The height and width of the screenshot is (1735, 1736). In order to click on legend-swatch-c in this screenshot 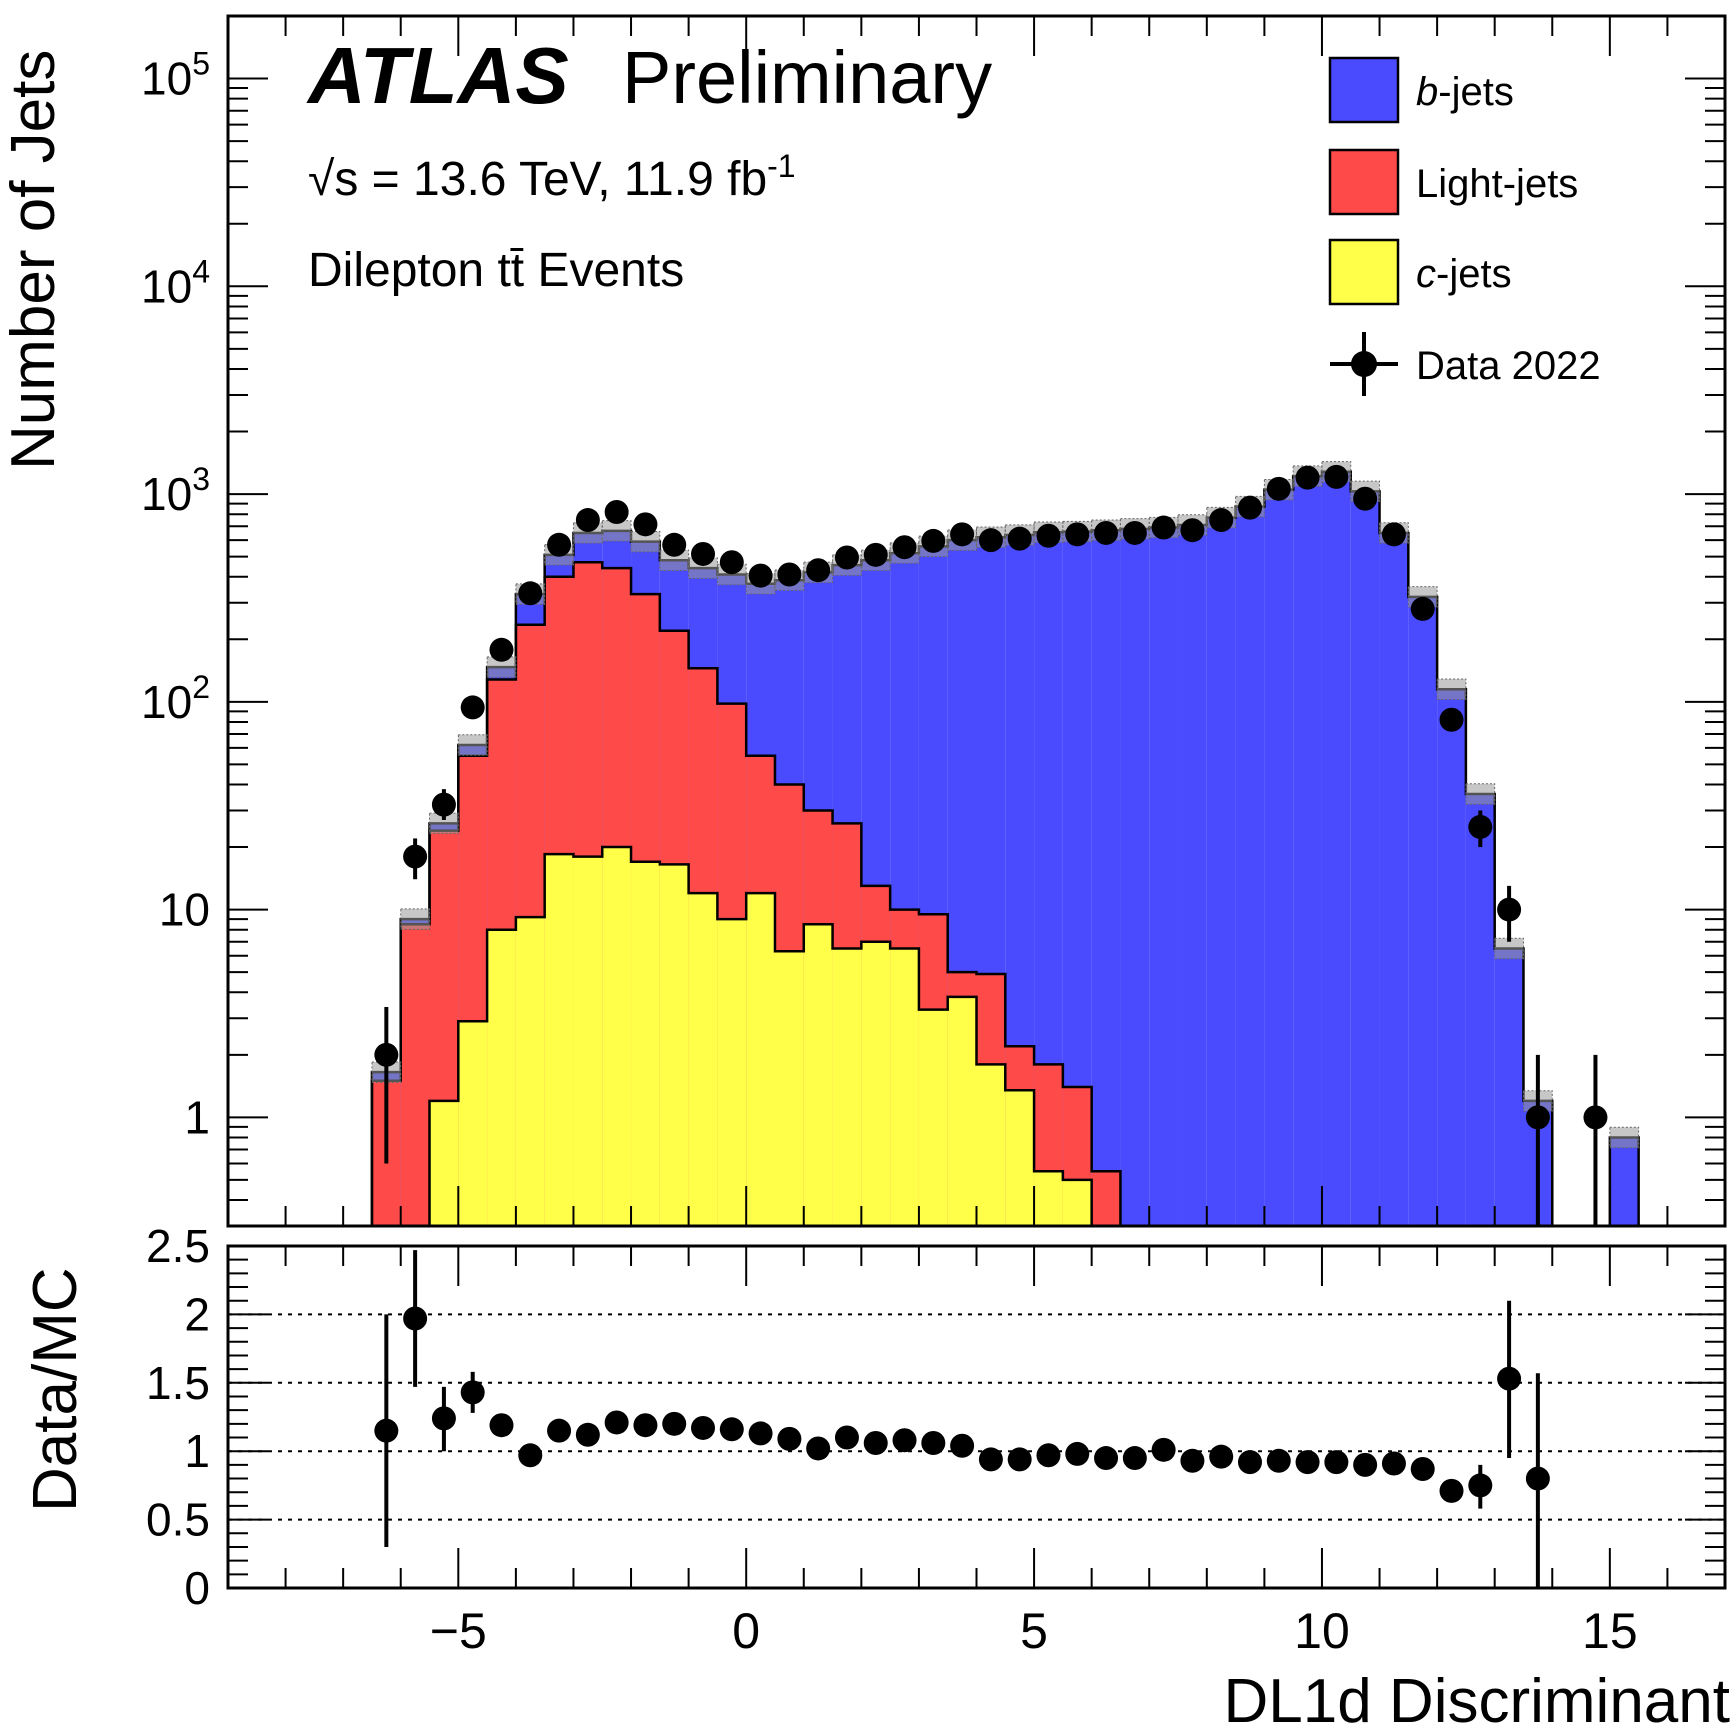, I will do `click(1364, 272)`.